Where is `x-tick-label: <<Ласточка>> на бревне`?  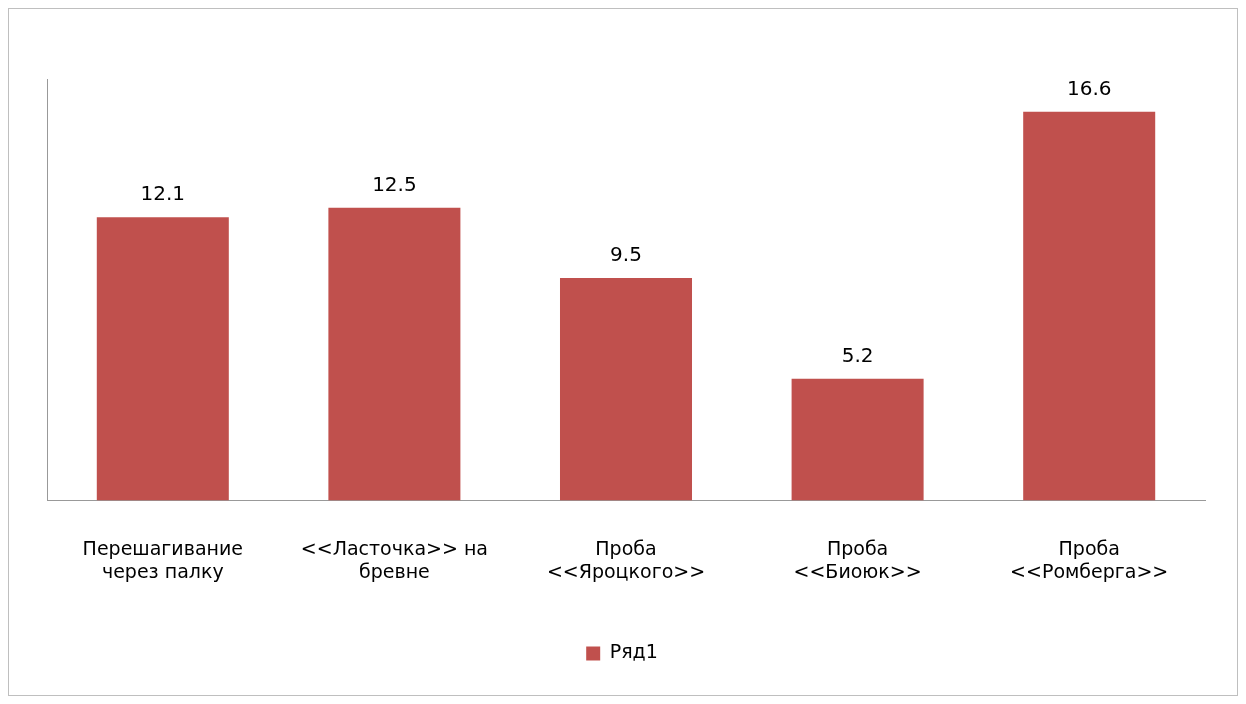 x-tick-label: <<Ласточка>> на бревне is located at coordinates (394, 559).